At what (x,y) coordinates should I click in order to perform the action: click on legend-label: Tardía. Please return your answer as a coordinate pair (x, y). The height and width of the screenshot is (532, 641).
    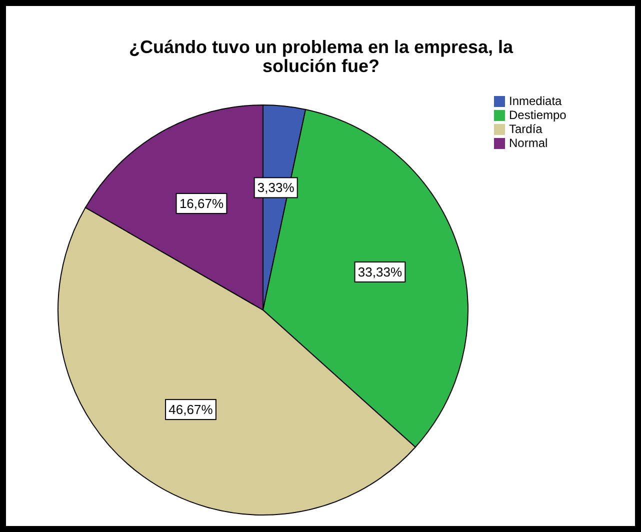
    Looking at the image, I should click on (525, 129).